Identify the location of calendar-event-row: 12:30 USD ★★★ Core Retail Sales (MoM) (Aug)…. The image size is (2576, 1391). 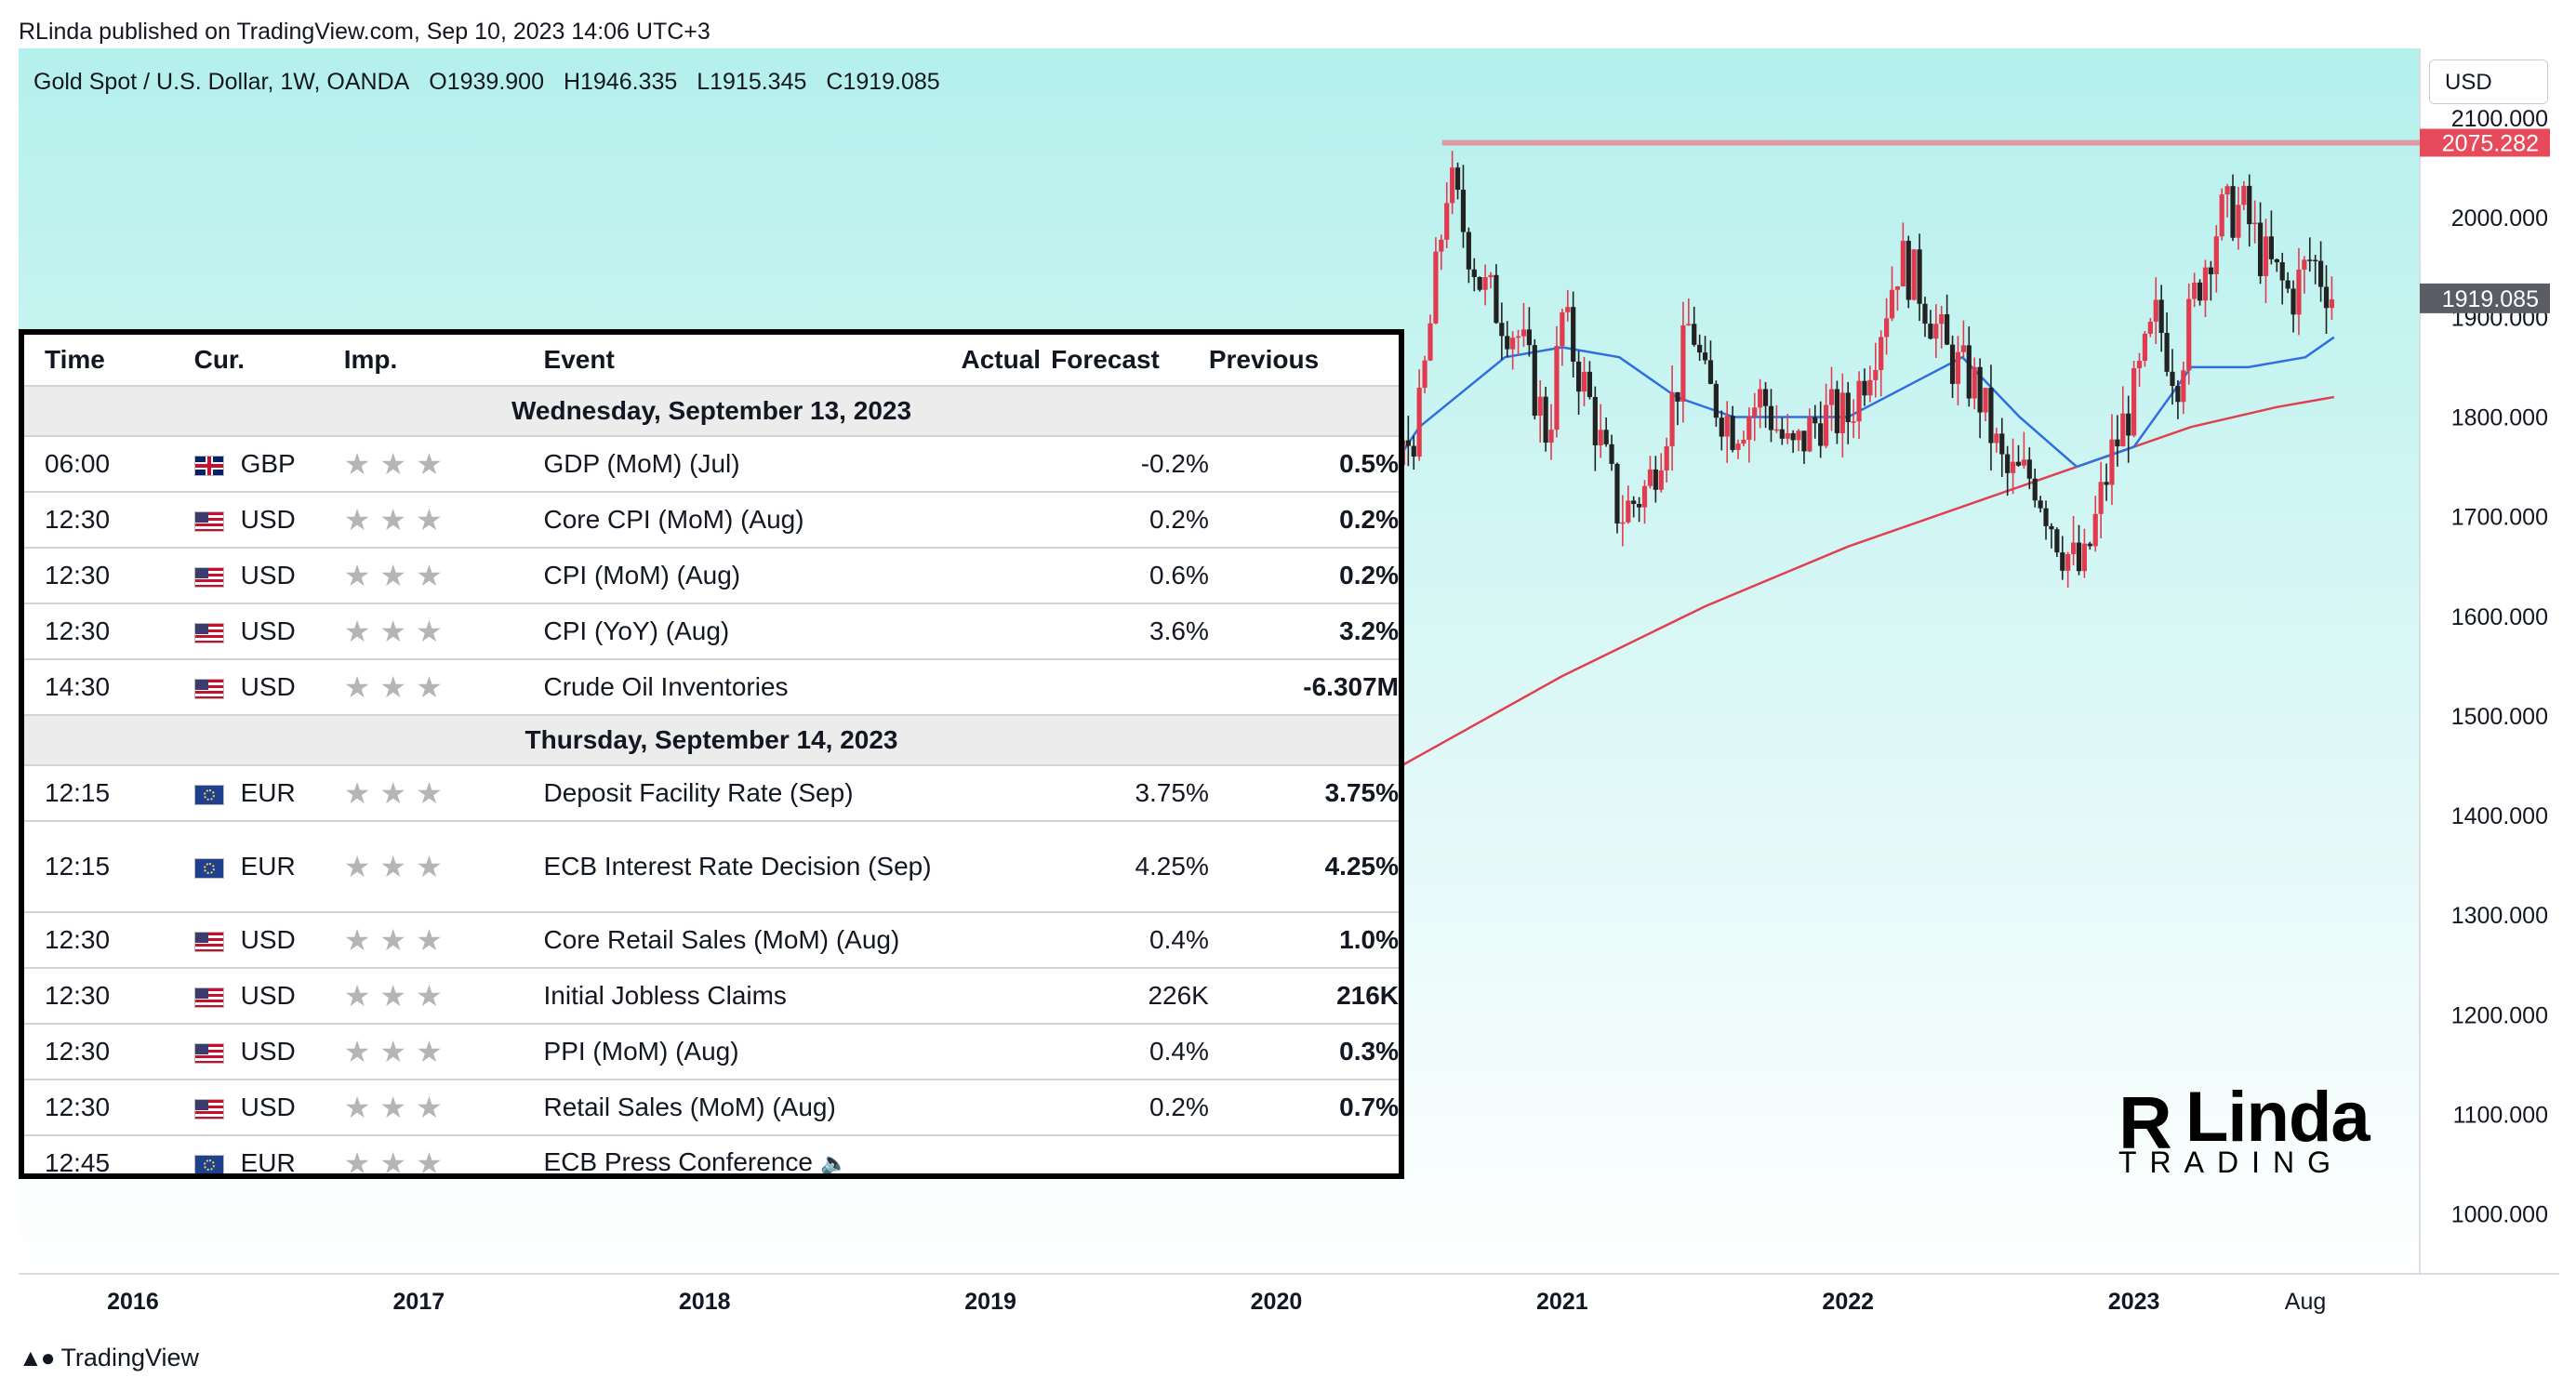
(711, 939).